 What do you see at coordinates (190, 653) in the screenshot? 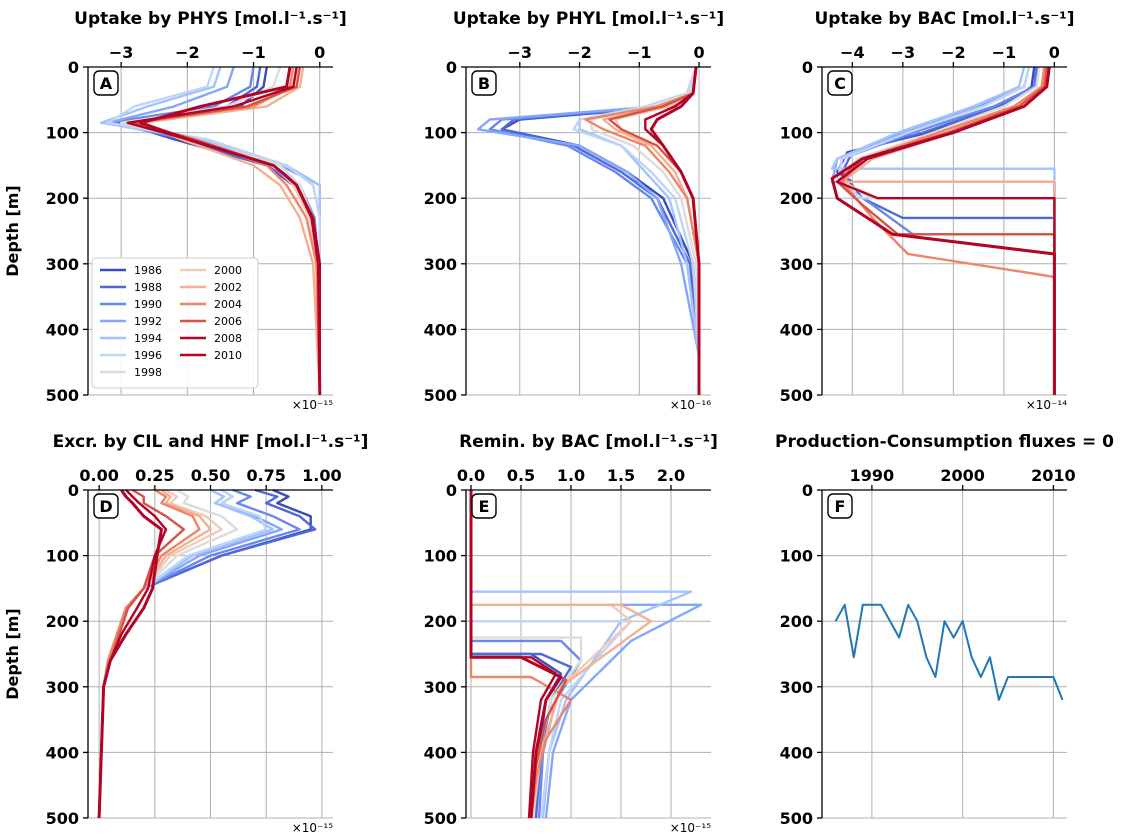
I see `series-line-1992` at bounding box center [190, 653].